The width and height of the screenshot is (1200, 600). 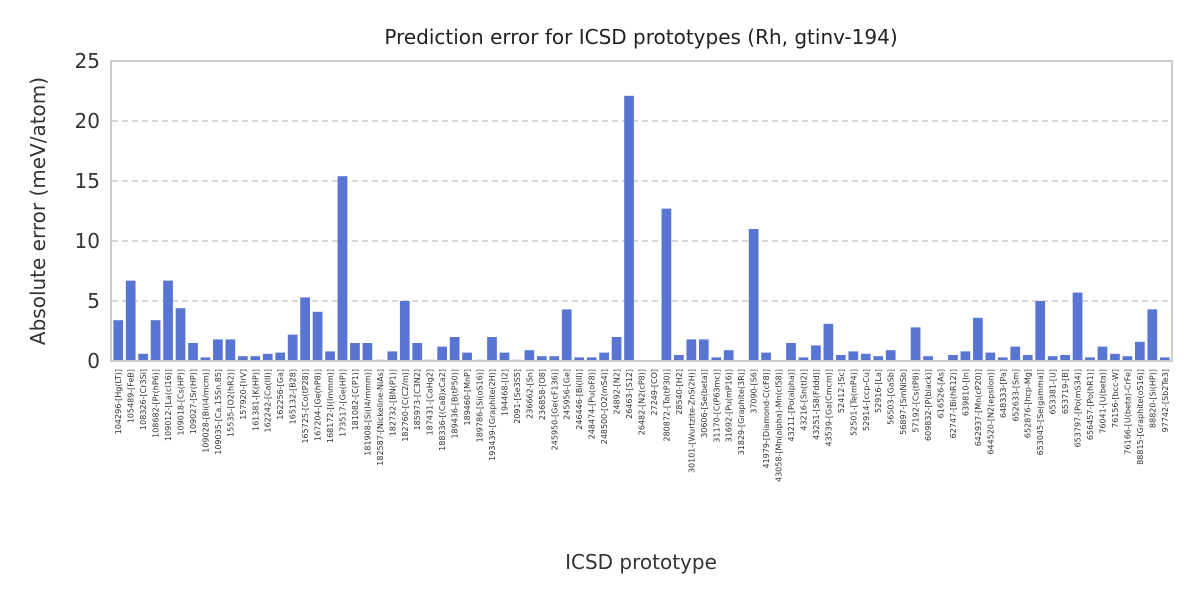 I want to click on y-tick-label: 15, so click(x=87, y=181).